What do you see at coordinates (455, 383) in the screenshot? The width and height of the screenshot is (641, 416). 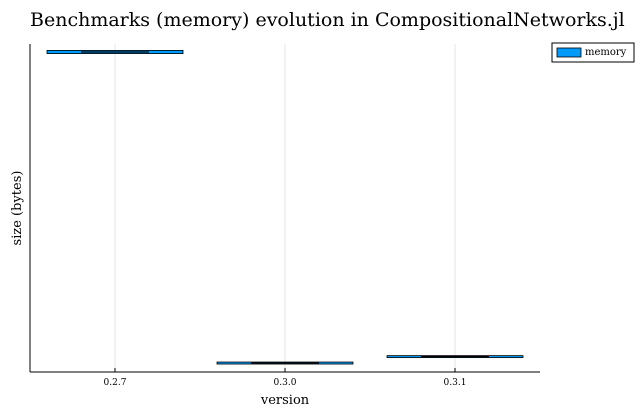 I see `x-tick-label: 0.3.1` at bounding box center [455, 383].